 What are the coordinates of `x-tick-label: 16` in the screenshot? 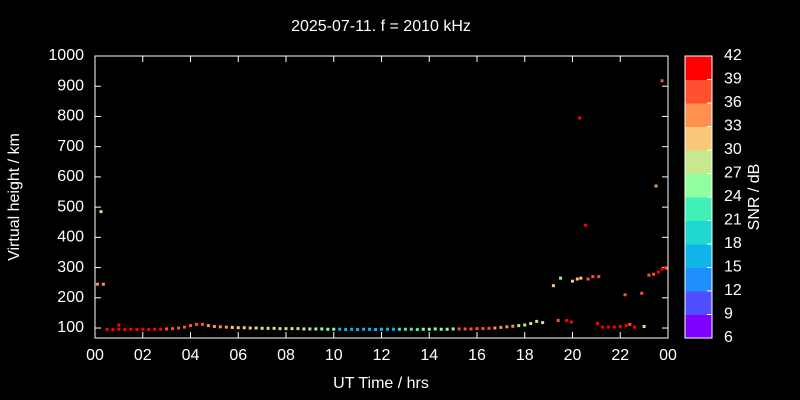 It's located at (477, 355).